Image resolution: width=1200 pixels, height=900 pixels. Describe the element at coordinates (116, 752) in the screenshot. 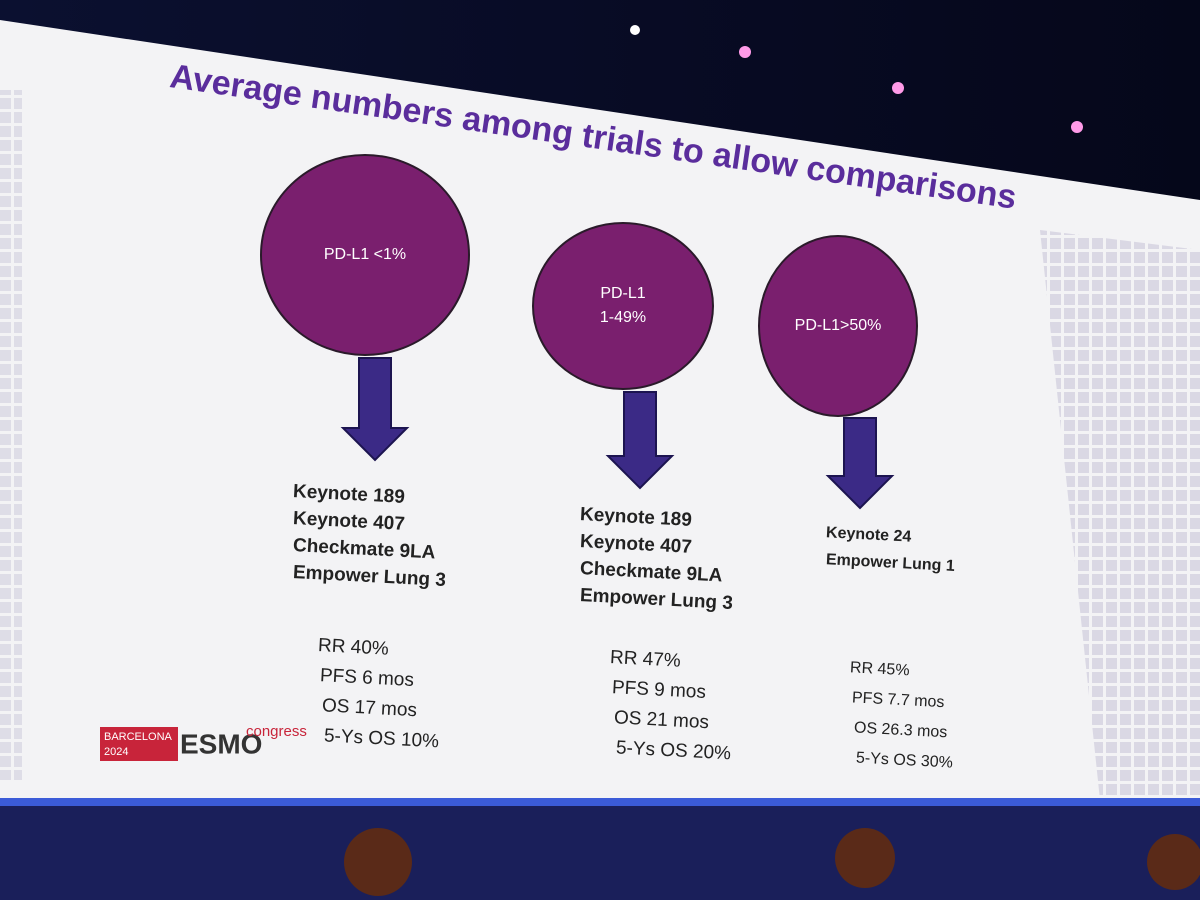

I see `logo-year: 2024` at that location.